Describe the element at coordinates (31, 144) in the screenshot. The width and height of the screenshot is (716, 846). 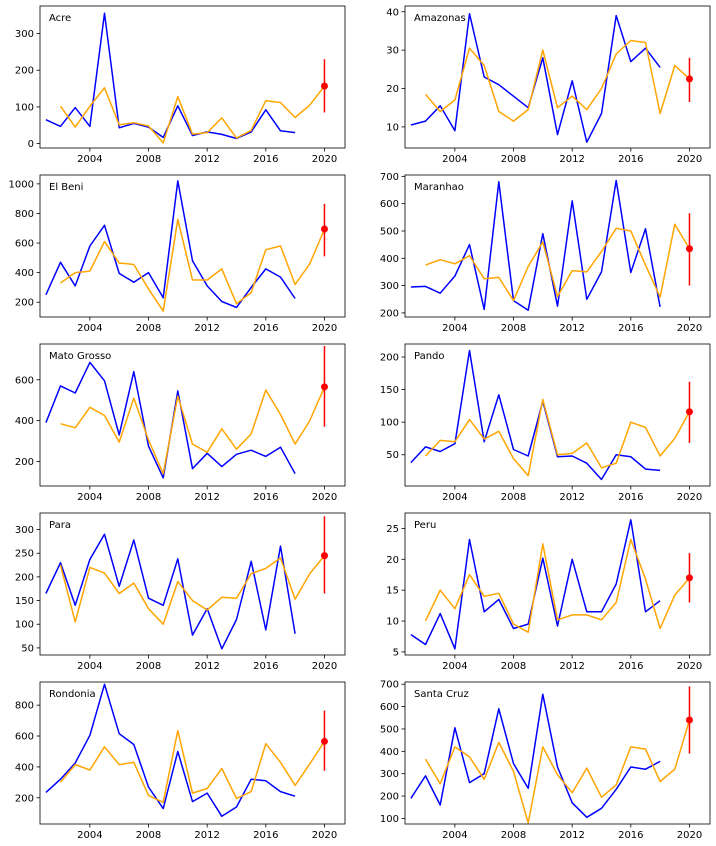
I see `y-tick-label: 0` at that location.